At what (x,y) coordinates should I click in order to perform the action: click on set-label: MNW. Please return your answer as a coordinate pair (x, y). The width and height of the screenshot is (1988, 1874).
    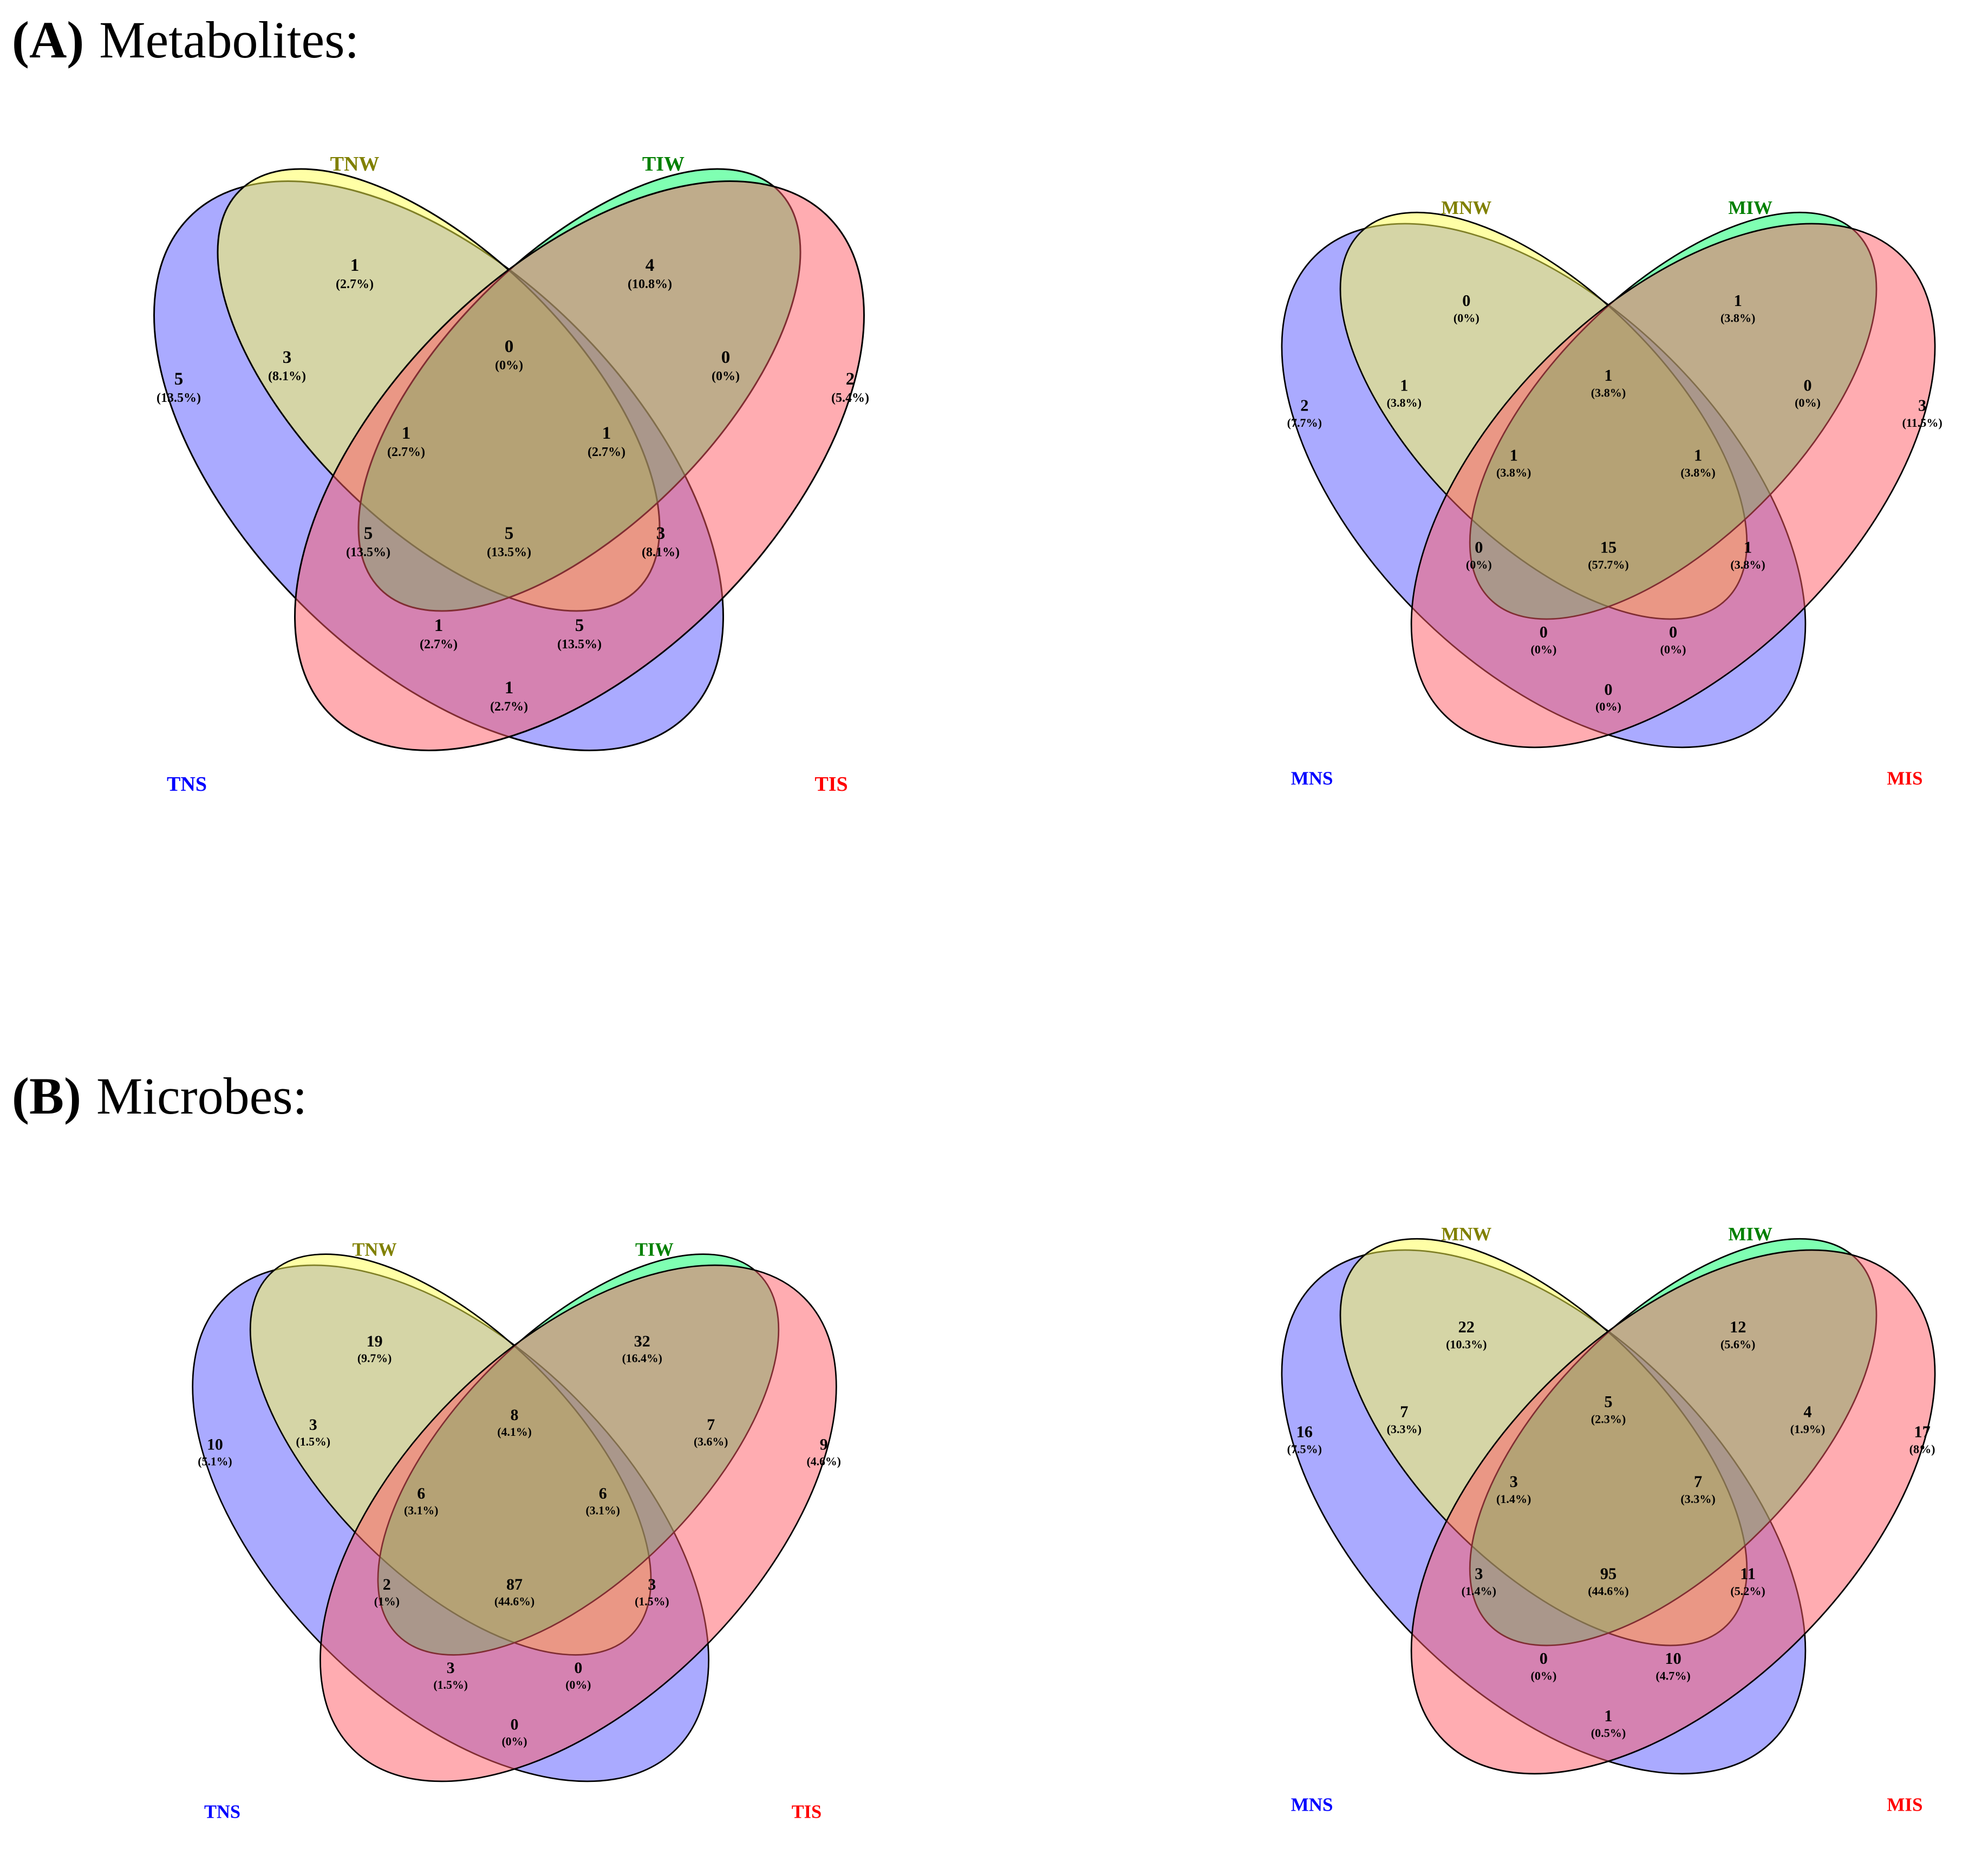
    Looking at the image, I should click on (1466, 207).